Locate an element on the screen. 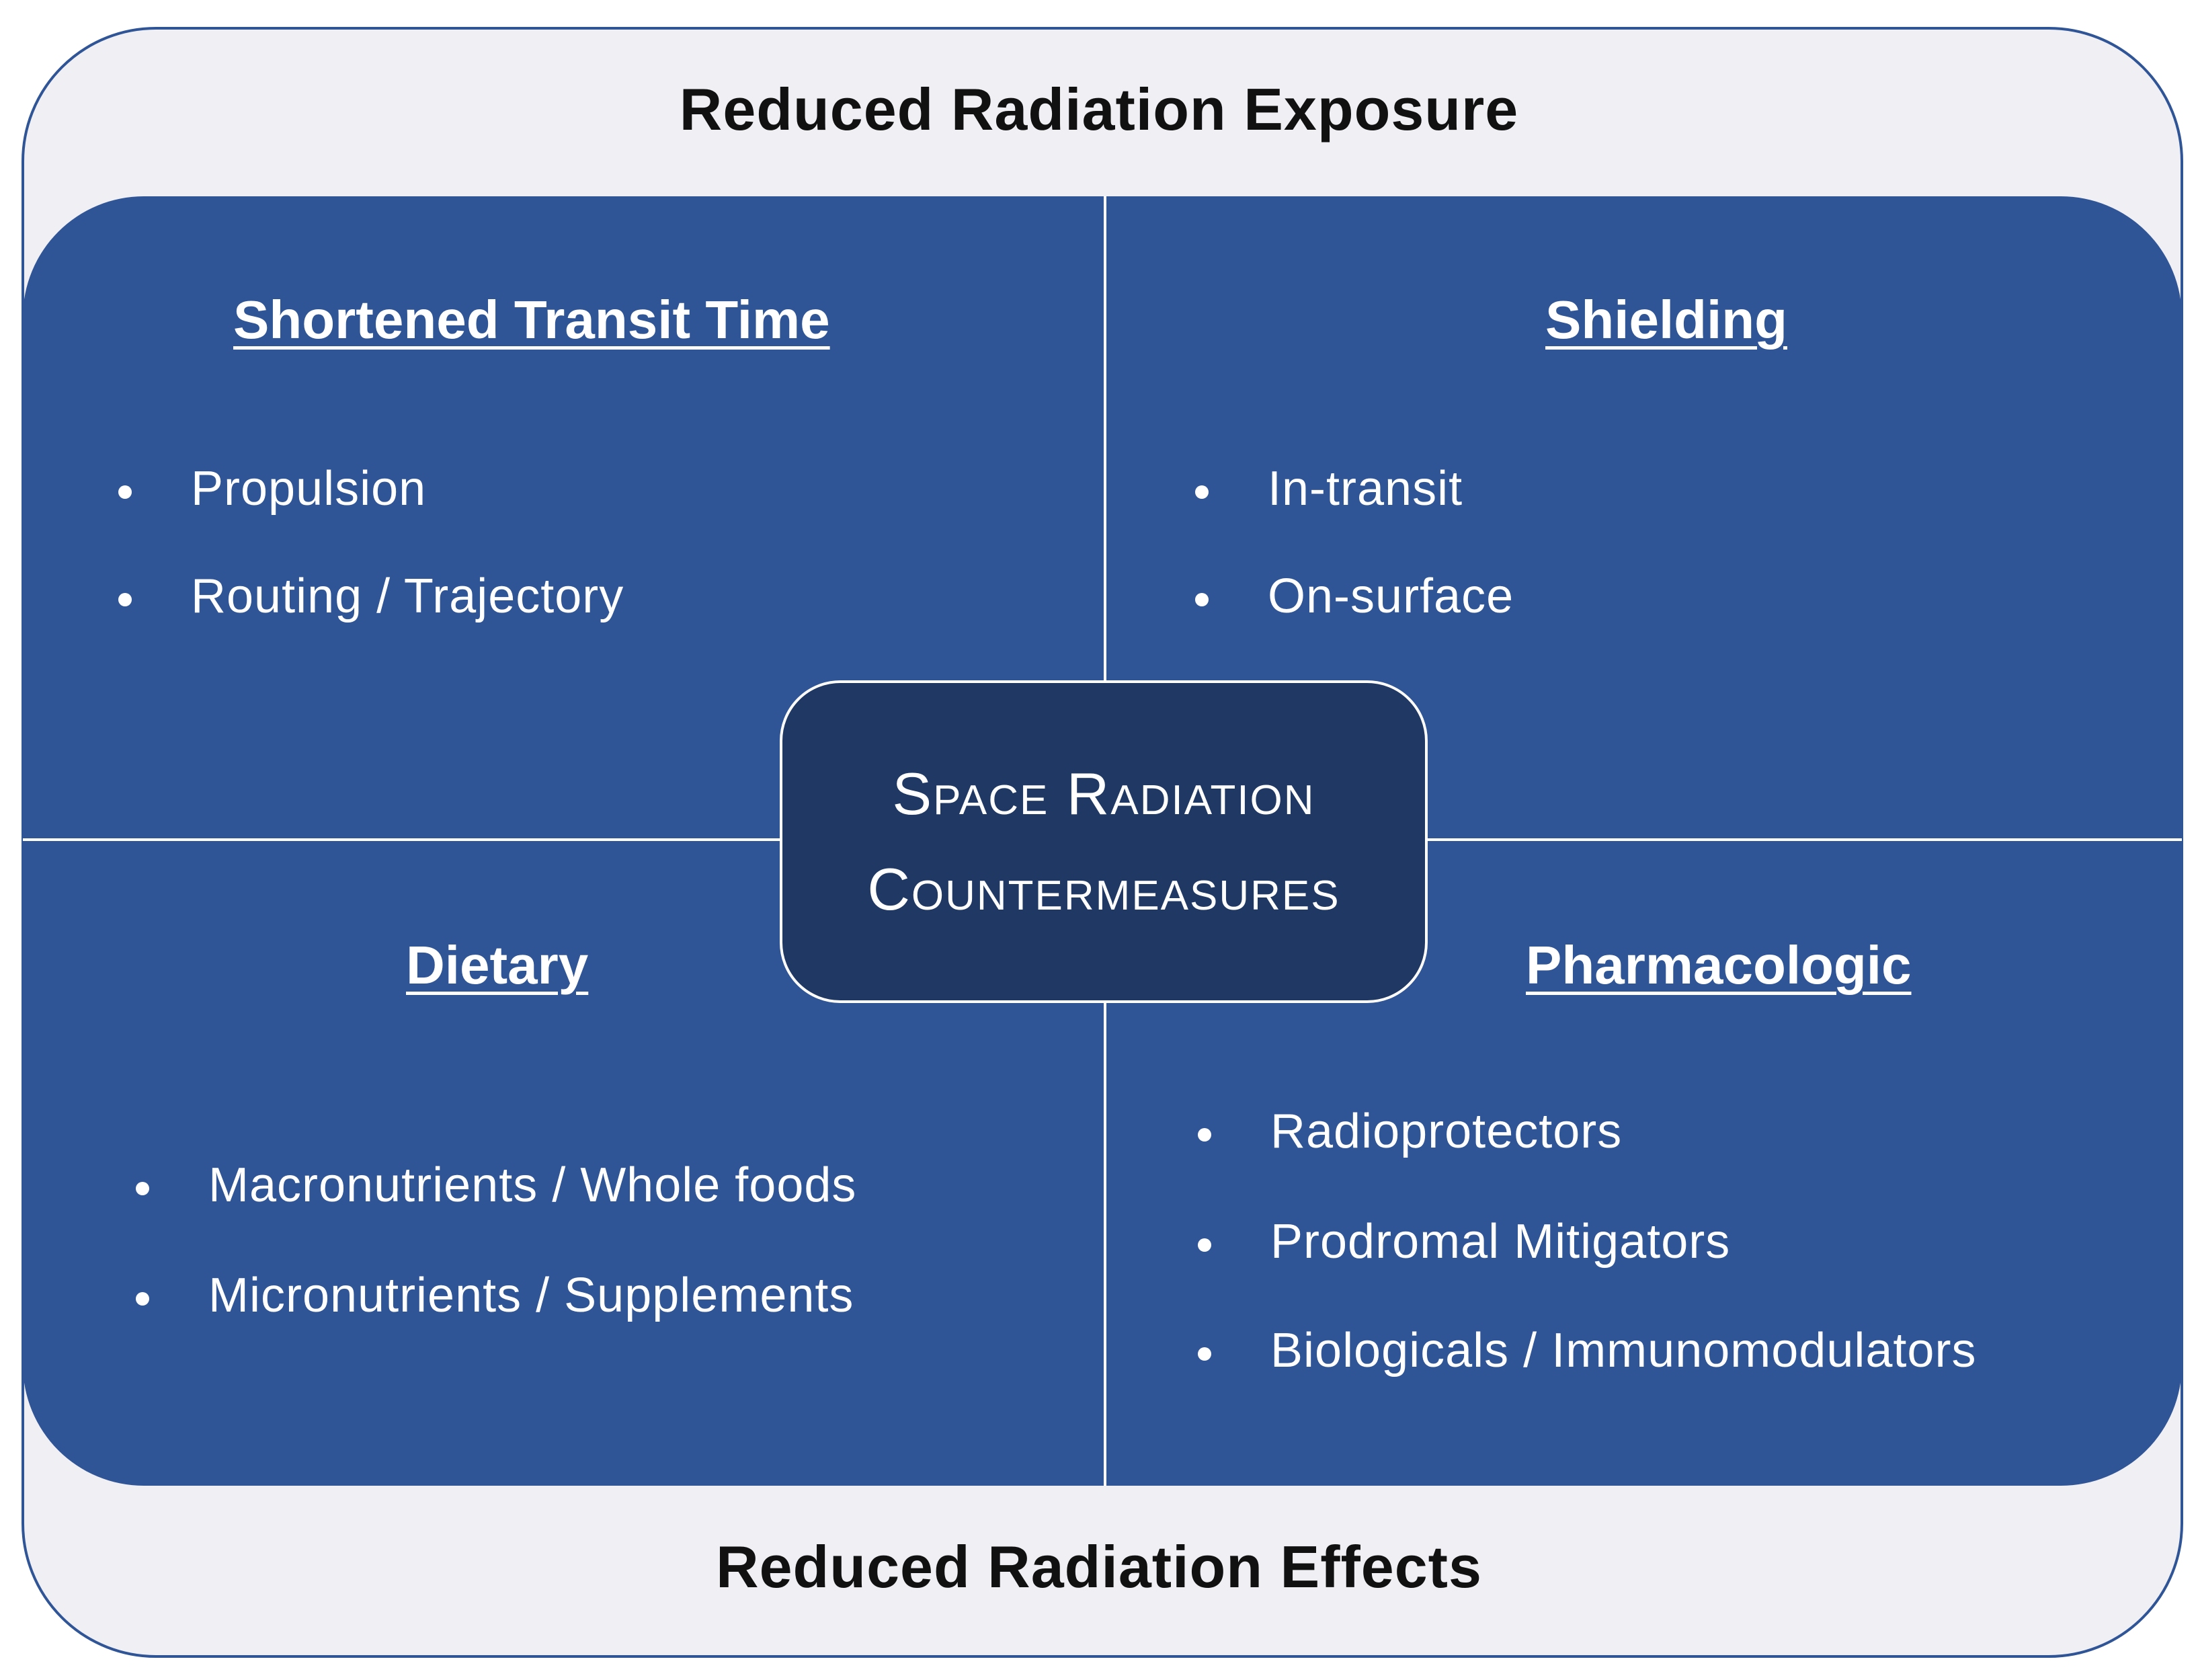  reduced-effects-title: Reduced Radiation Effects is located at coordinates (1099, 1567).